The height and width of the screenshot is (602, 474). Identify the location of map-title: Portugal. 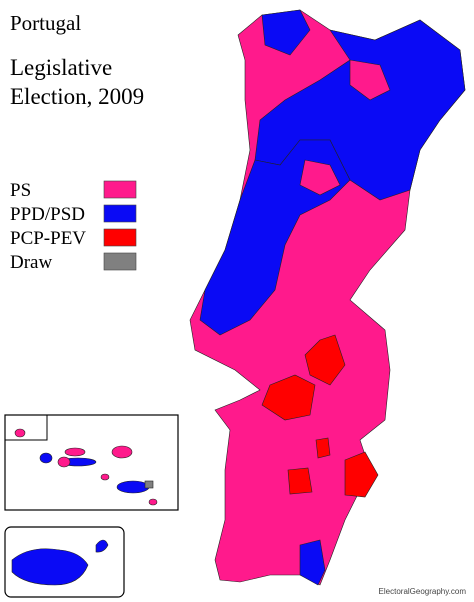
(45, 23).